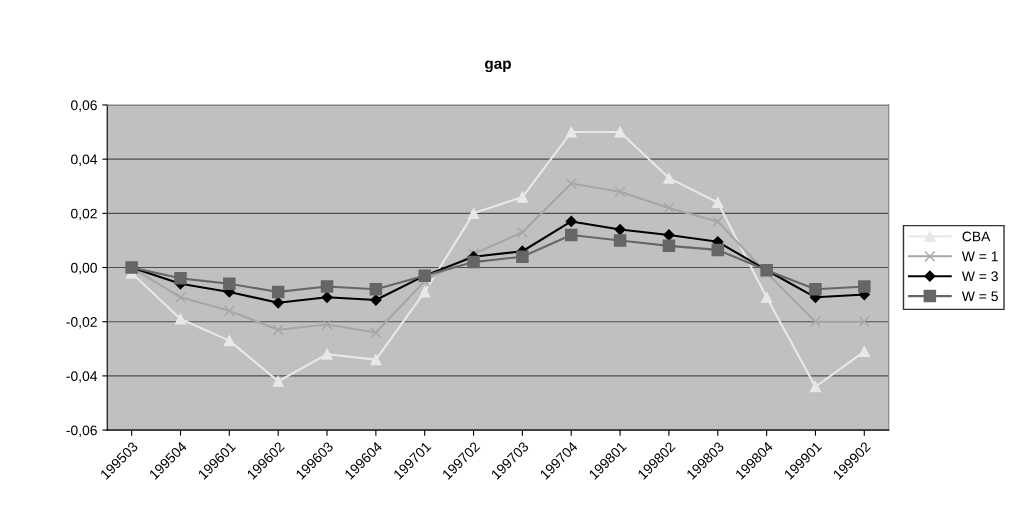 This screenshot has width=1031, height=512. What do you see at coordinates (84, 160) in the screenshot?
I see `y-tick-label: 0,04` at bounding box center [84, 160].